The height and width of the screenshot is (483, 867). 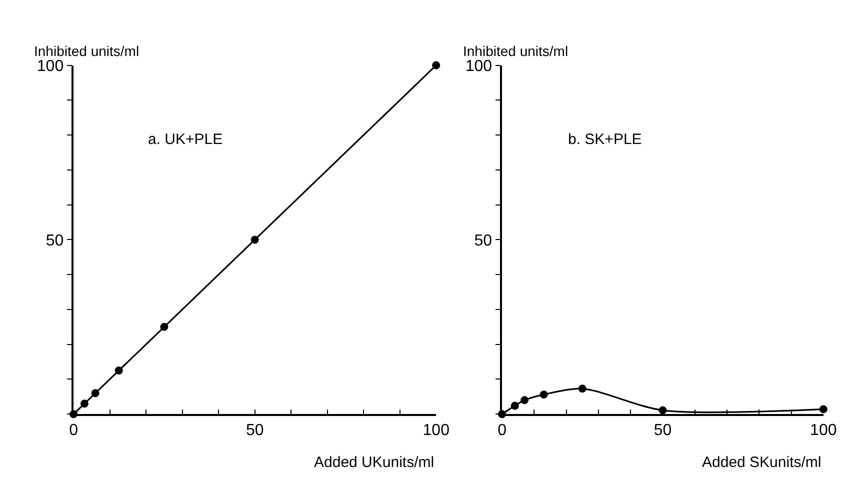 What do you see at coordinates (185, 139) in the screenshot?
I see `annotation: a. UK+PLE` at bounding box center [185, 139].